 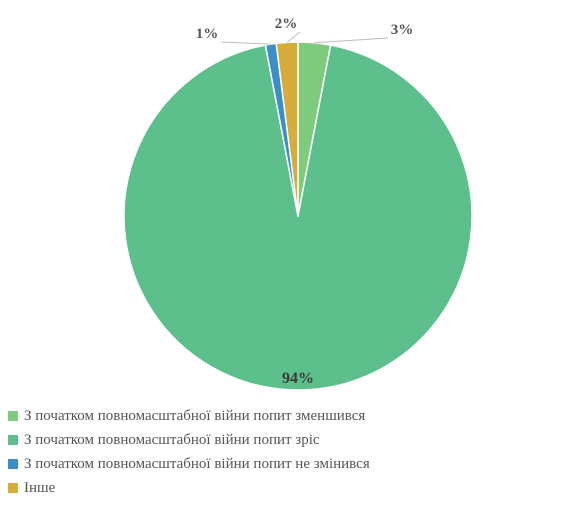 I want to click on data-label-increased: 94%, so click(x=298, y=378).